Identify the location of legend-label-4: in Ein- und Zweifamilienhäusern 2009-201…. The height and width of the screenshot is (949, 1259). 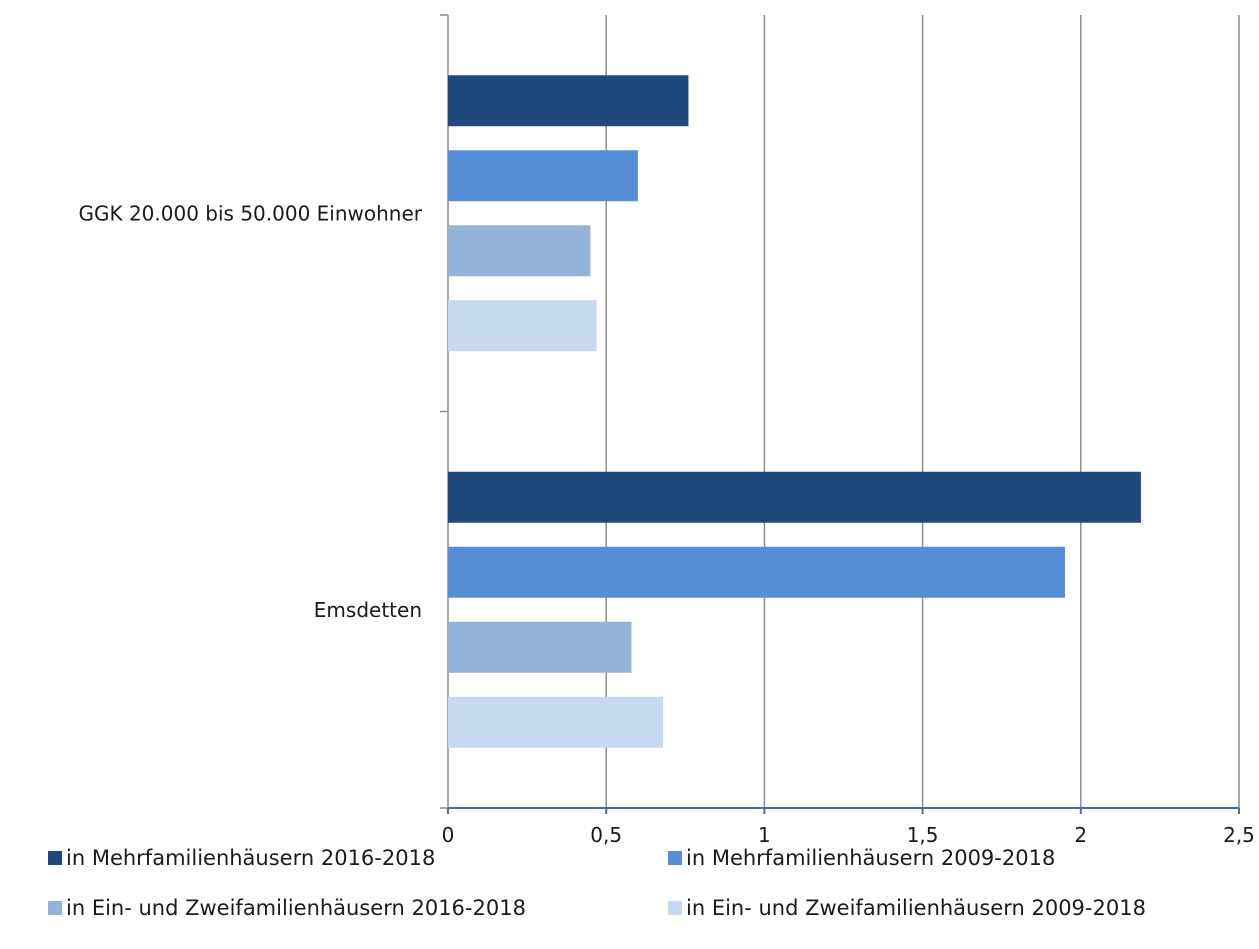
(916, 908).